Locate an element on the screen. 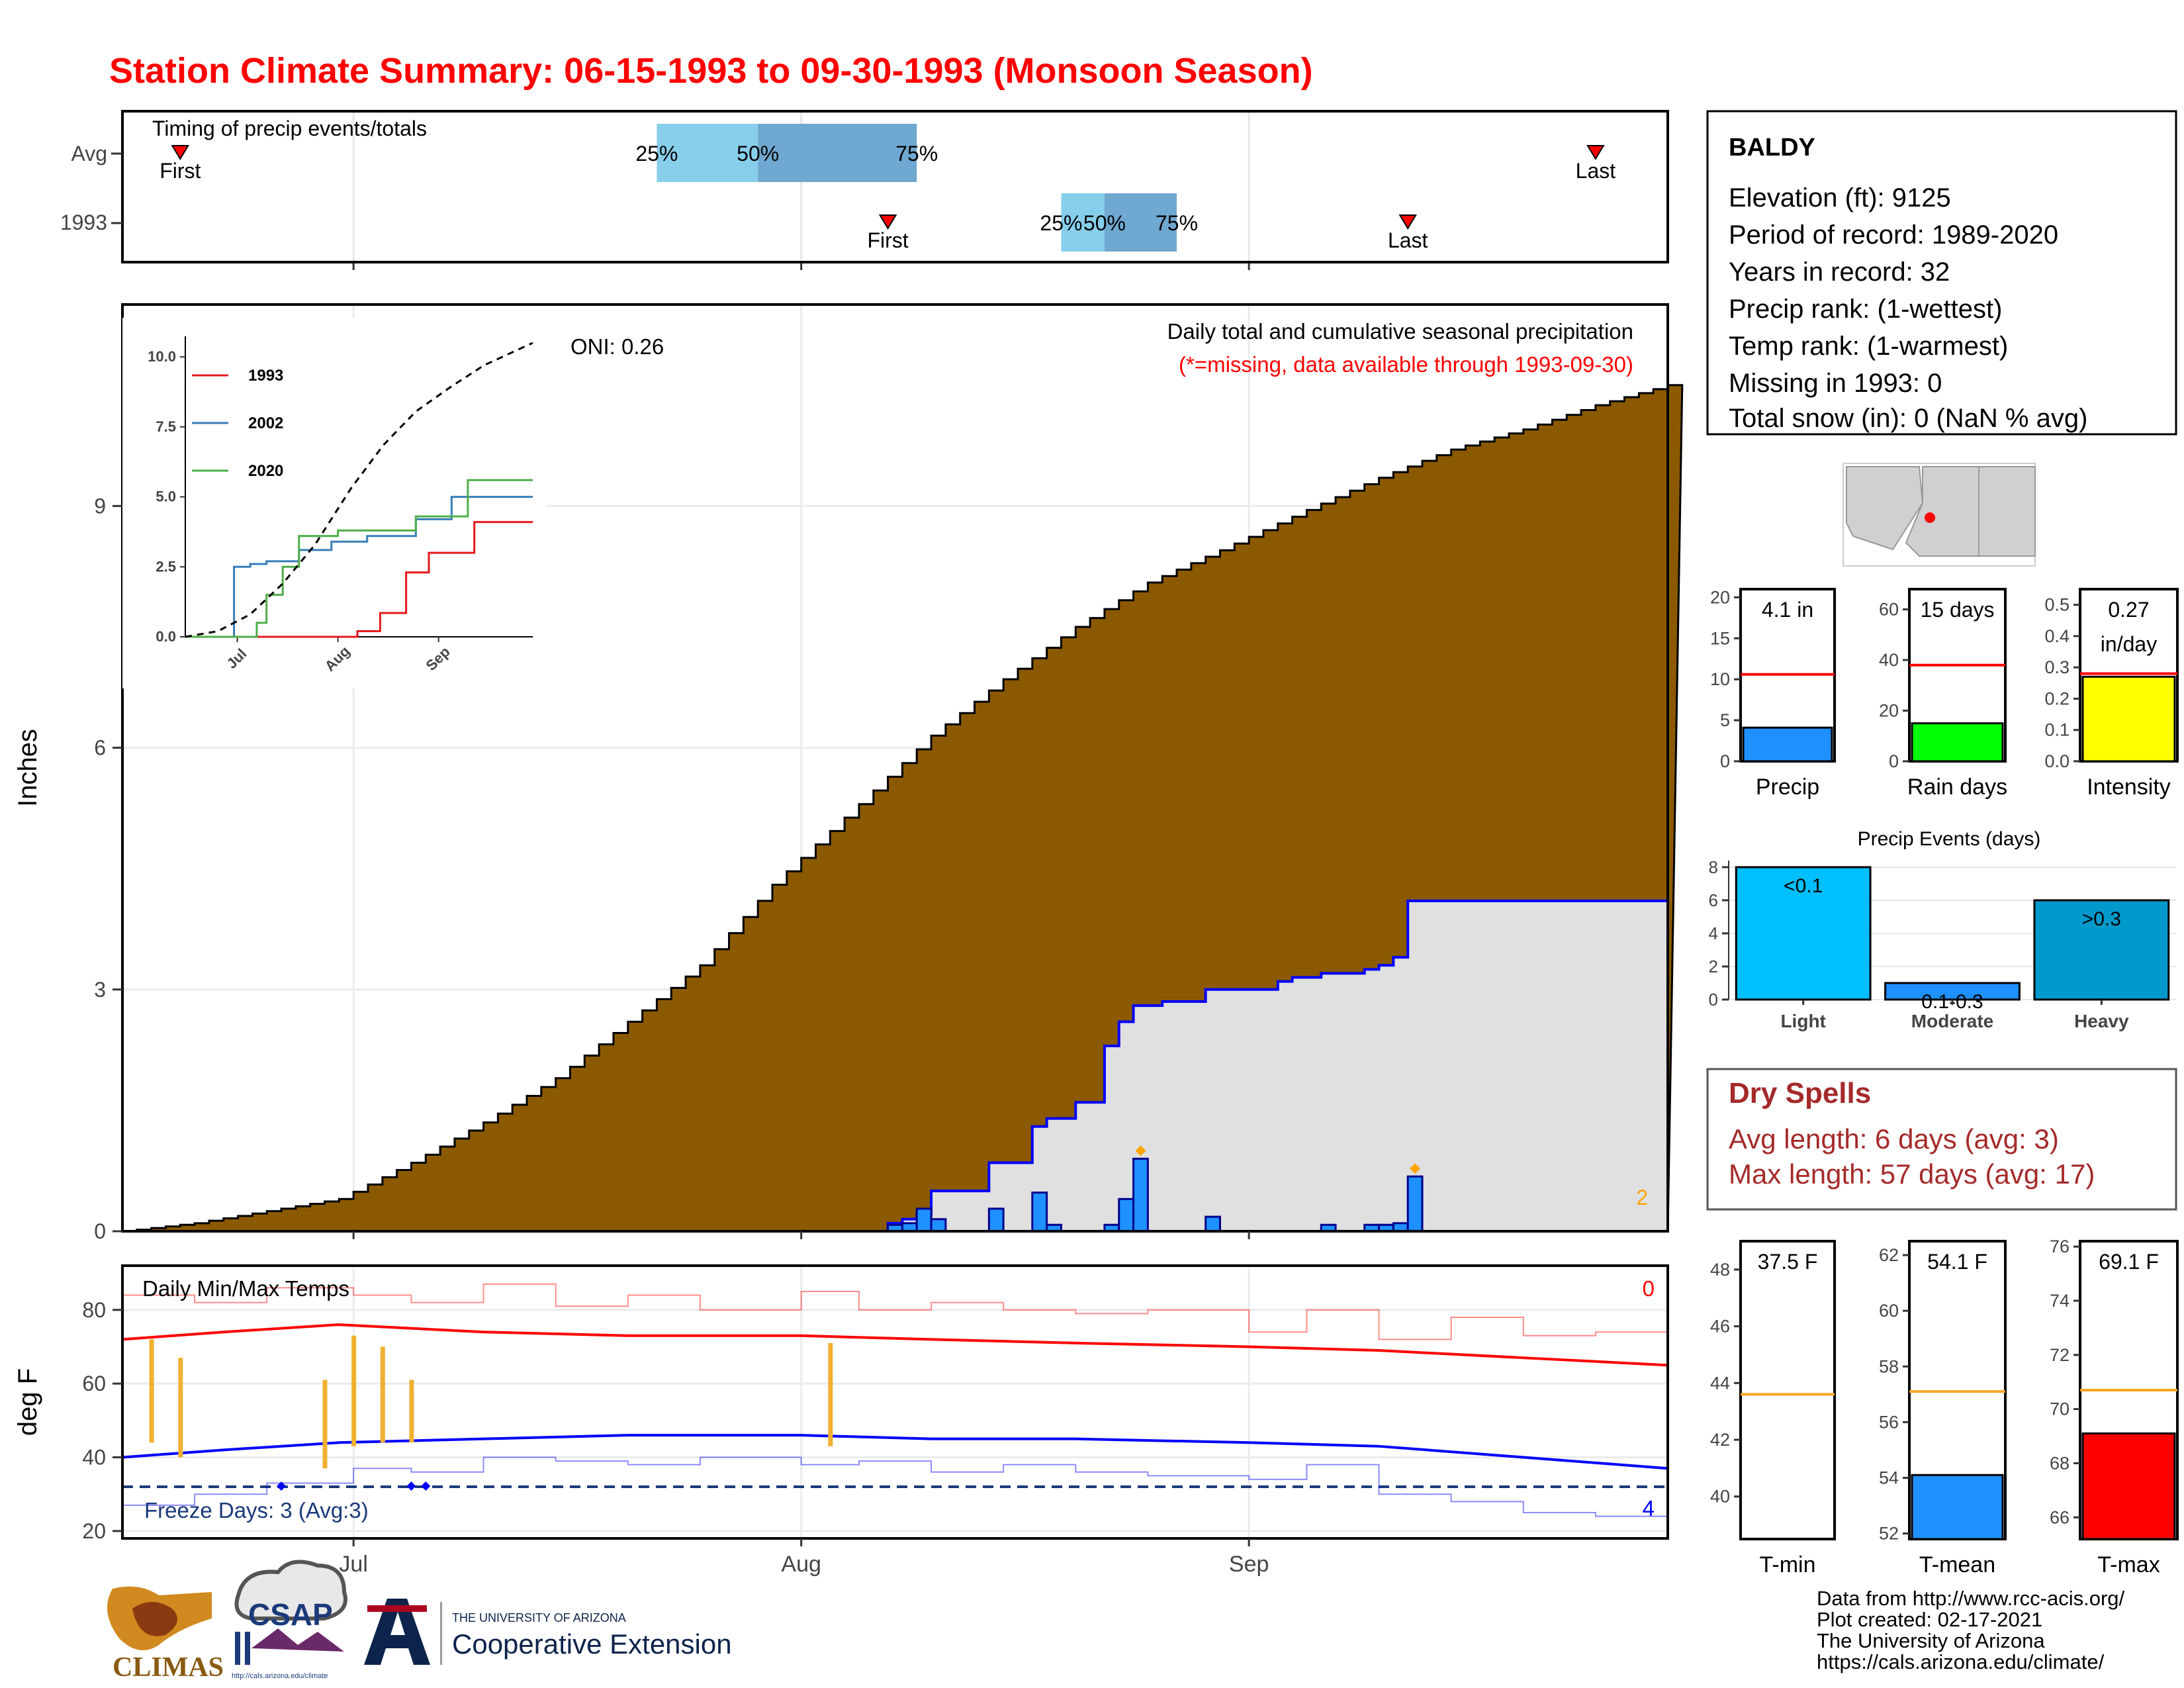 The height and width of the screenshot is (1688, 2184). mini-category-label: T-mean is located at coordinates (1957, 1564).